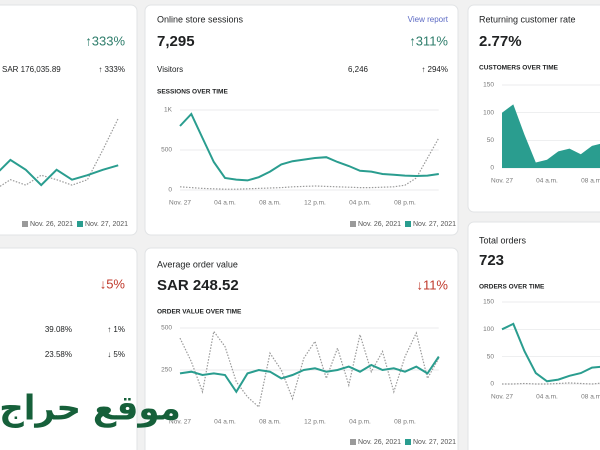 The width and height of the screenshot is (600, 450). I want to click on headline-change: ↑311%, so click(428, 40).